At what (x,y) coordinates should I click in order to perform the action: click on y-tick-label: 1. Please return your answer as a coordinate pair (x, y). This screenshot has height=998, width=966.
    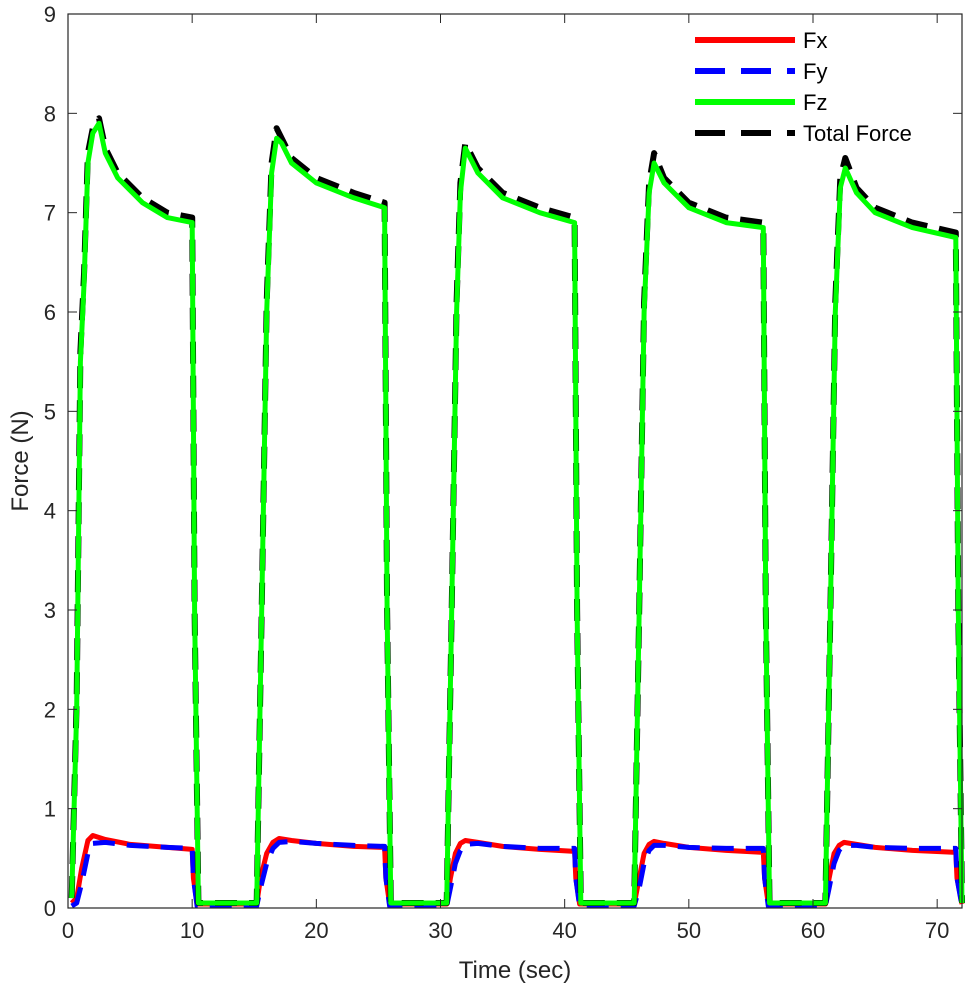
    Looking at the image, I should click on (50, 809).